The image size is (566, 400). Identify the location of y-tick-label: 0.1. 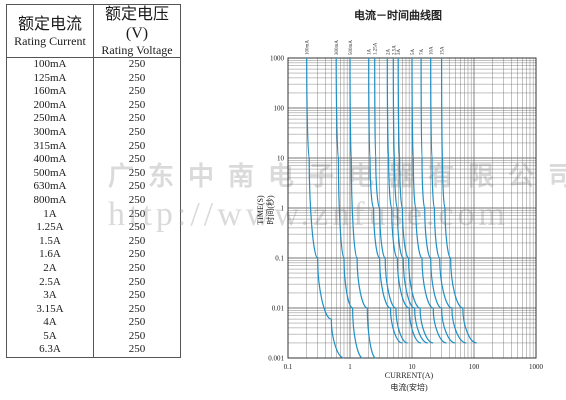
(279, 259).